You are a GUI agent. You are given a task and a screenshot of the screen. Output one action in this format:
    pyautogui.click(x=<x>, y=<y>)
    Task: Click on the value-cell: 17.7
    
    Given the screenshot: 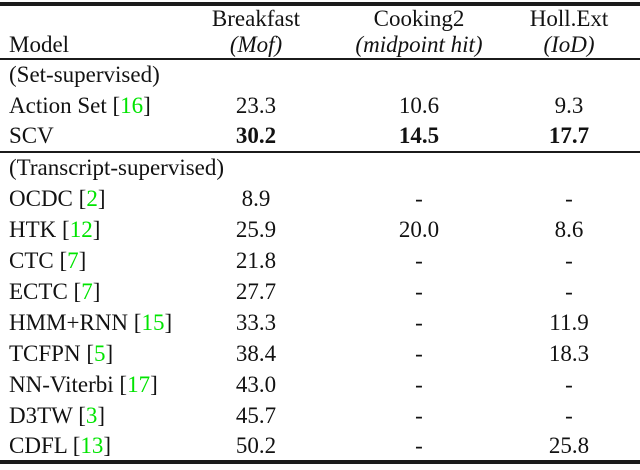 What is the action you would take?
    pyautogui.click(x=569, y=135)
    